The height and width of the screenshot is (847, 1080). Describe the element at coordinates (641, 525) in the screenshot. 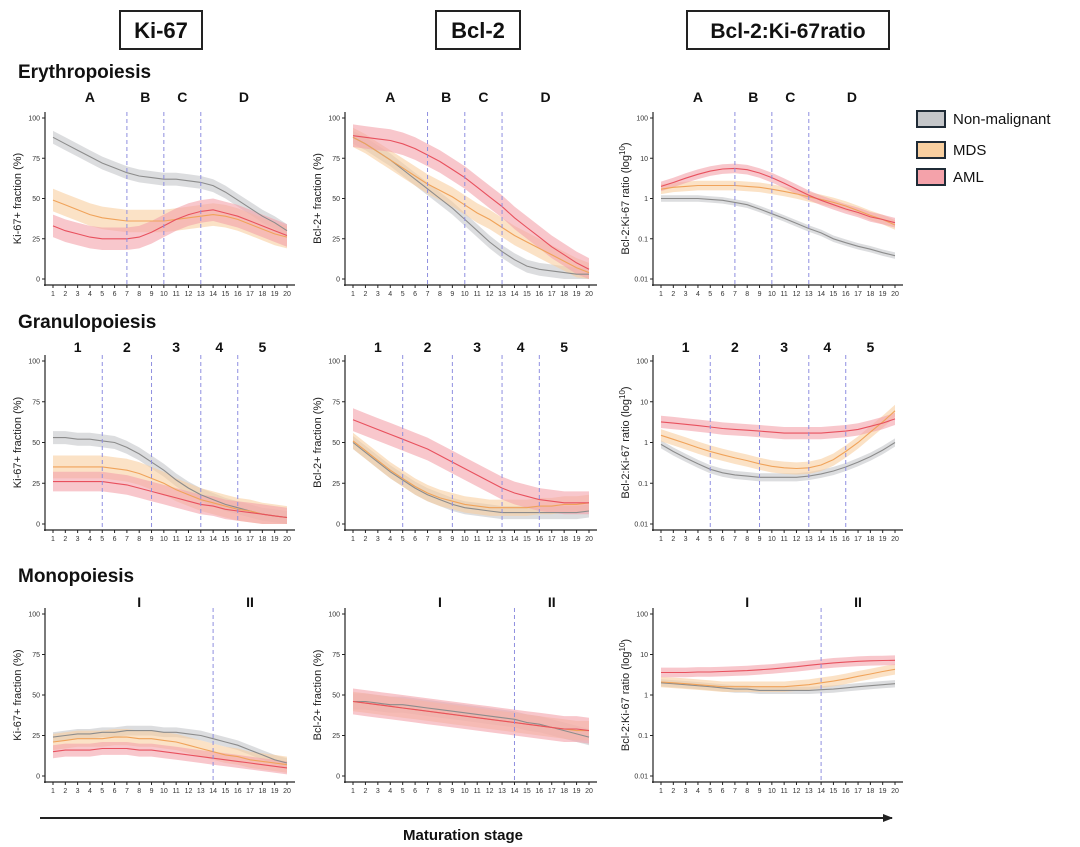

I see `y-tick-label: 0.01` at that location.